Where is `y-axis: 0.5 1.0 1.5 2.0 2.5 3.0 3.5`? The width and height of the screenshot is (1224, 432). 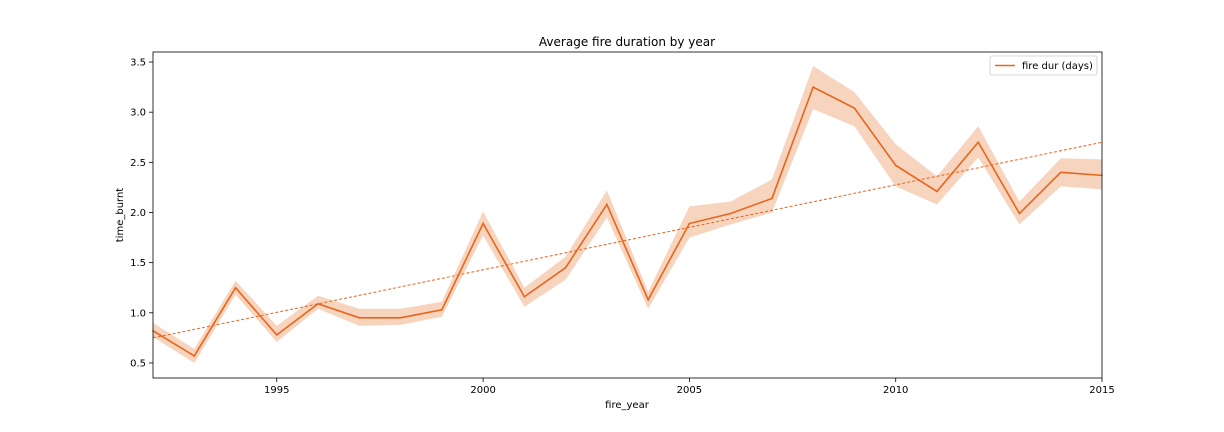
y-axis: 0.5 1.0 1.5 2.0 2.5 3.0 3.5 is located at coordinates (141, 213).